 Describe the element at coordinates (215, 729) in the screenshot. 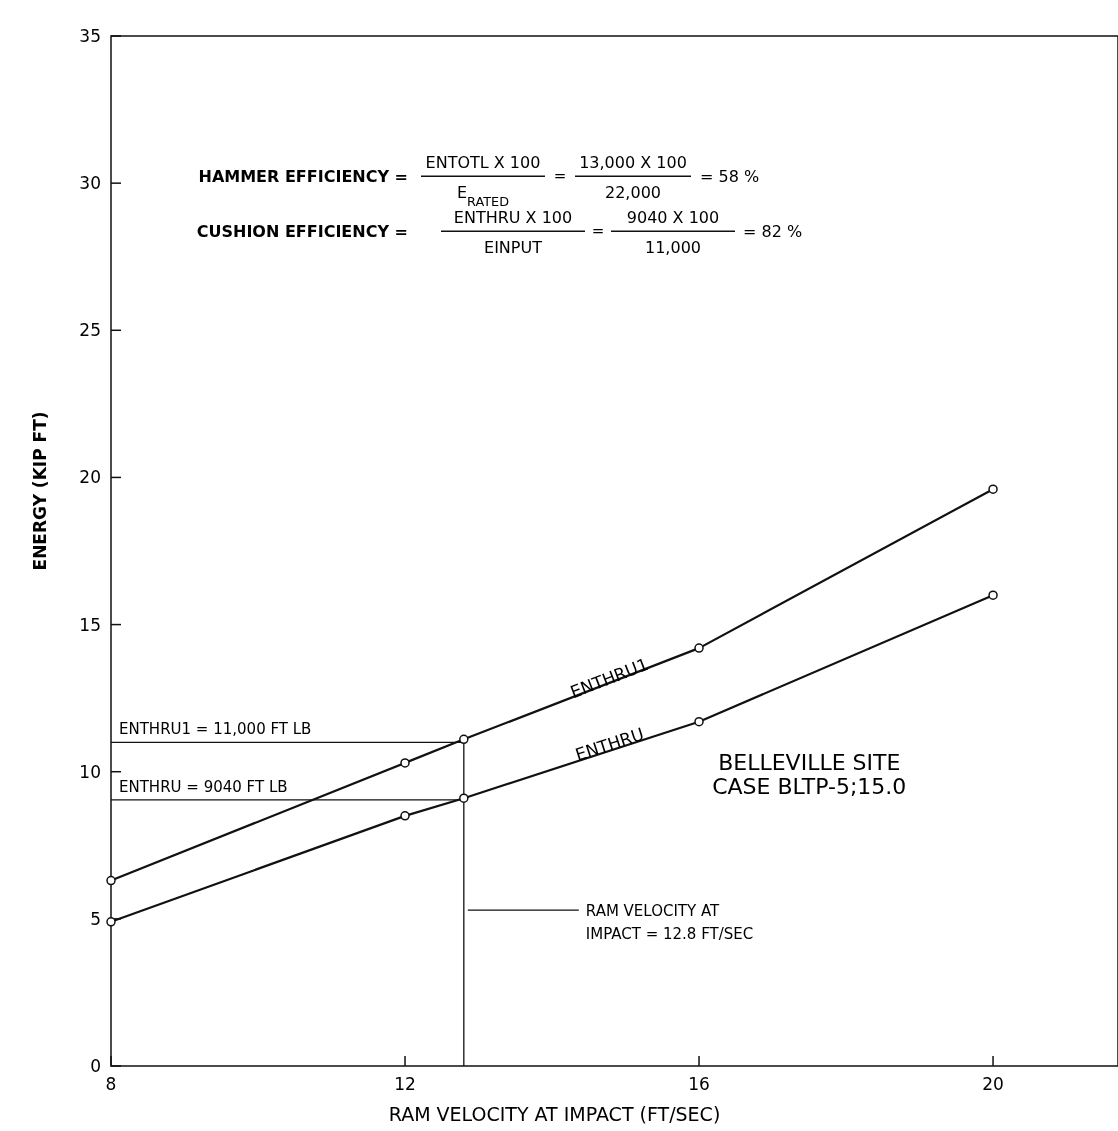

I see `ref-line-label: ENTHRU1 = 11,000 FT LB` at that location.